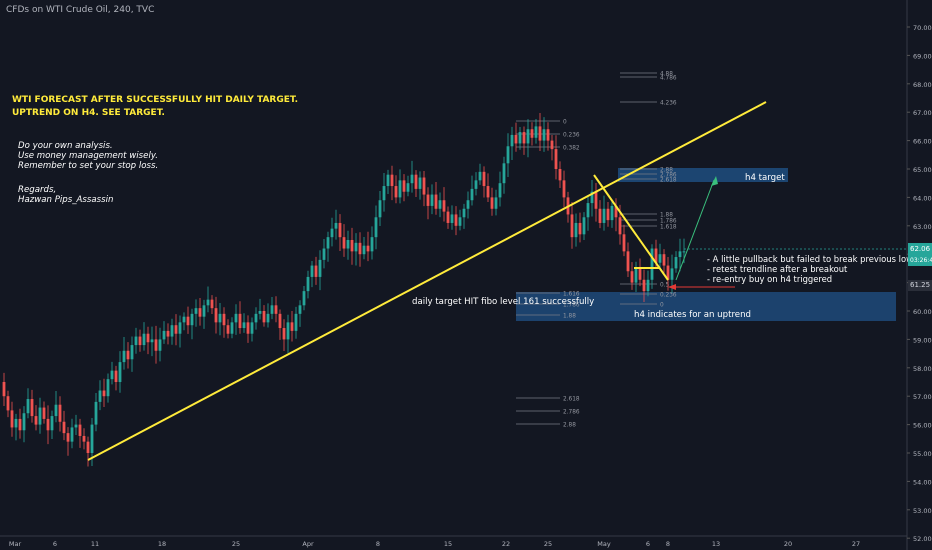 The image size is (932, 550). Describe the element at coordinates (666, 171) in the screenshot. I see `fibo-top-label: 2.88` at that location.